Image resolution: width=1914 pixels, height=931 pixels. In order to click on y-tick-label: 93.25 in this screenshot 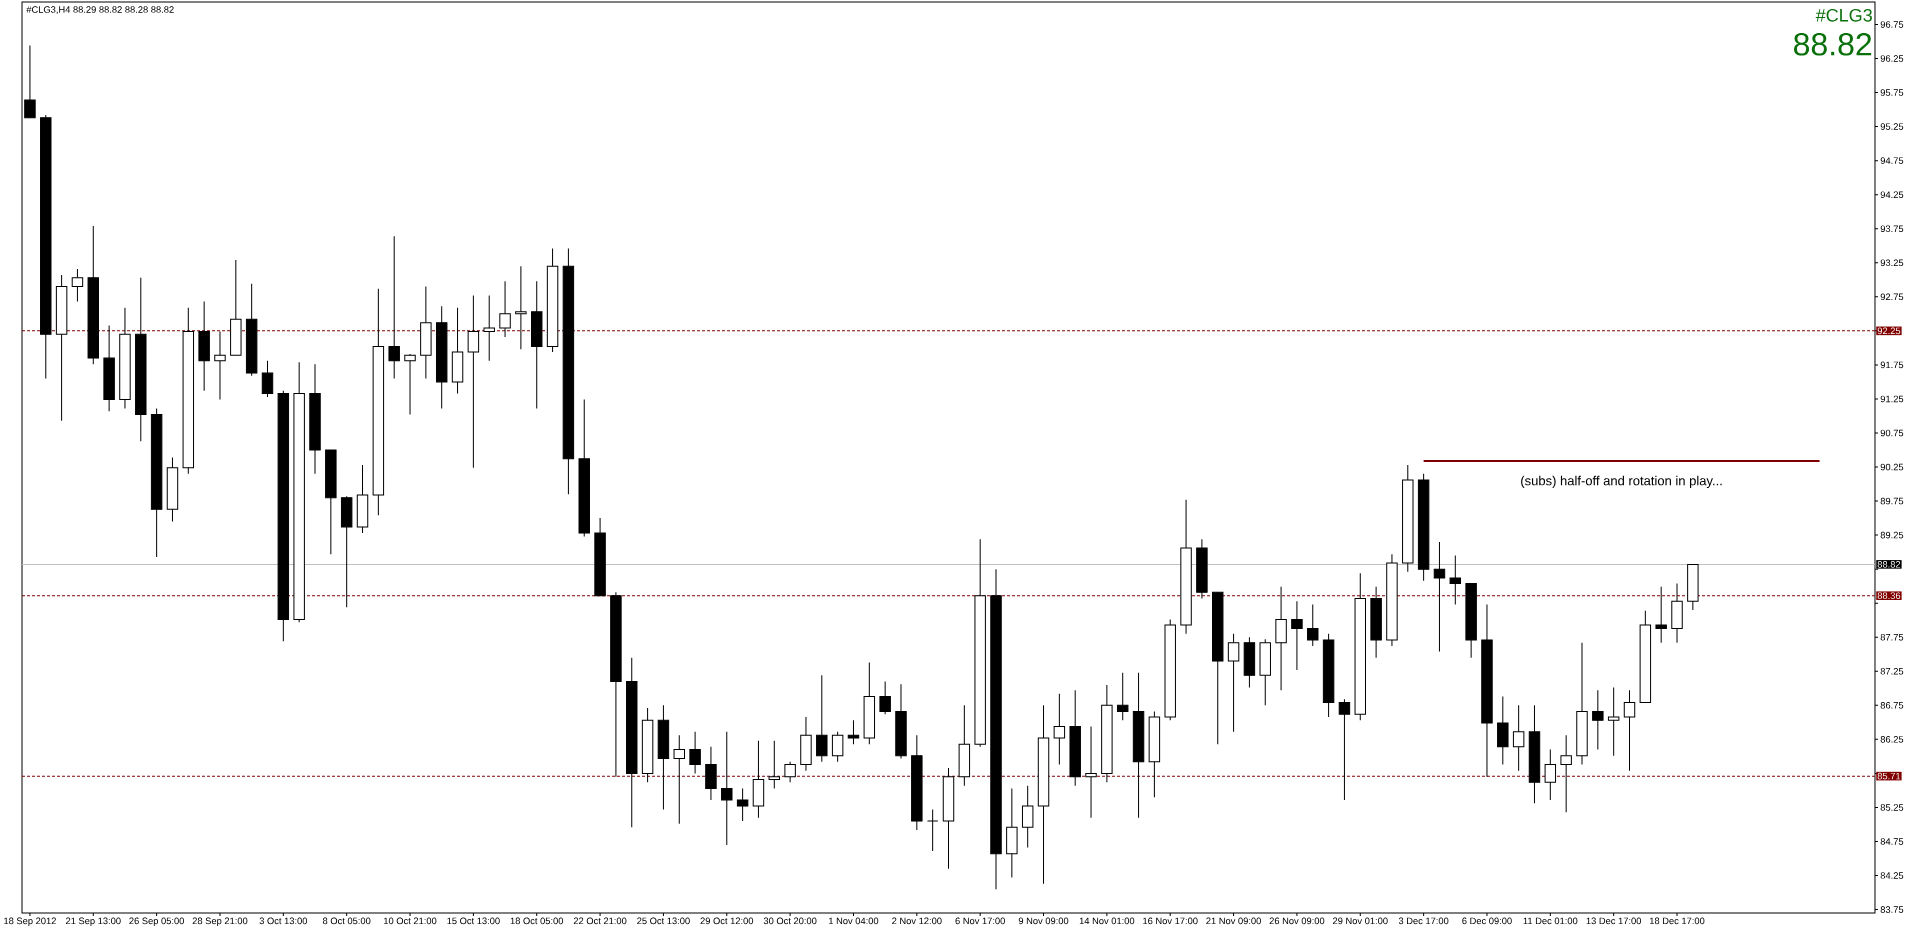, I will do `click(1892, 263)`.